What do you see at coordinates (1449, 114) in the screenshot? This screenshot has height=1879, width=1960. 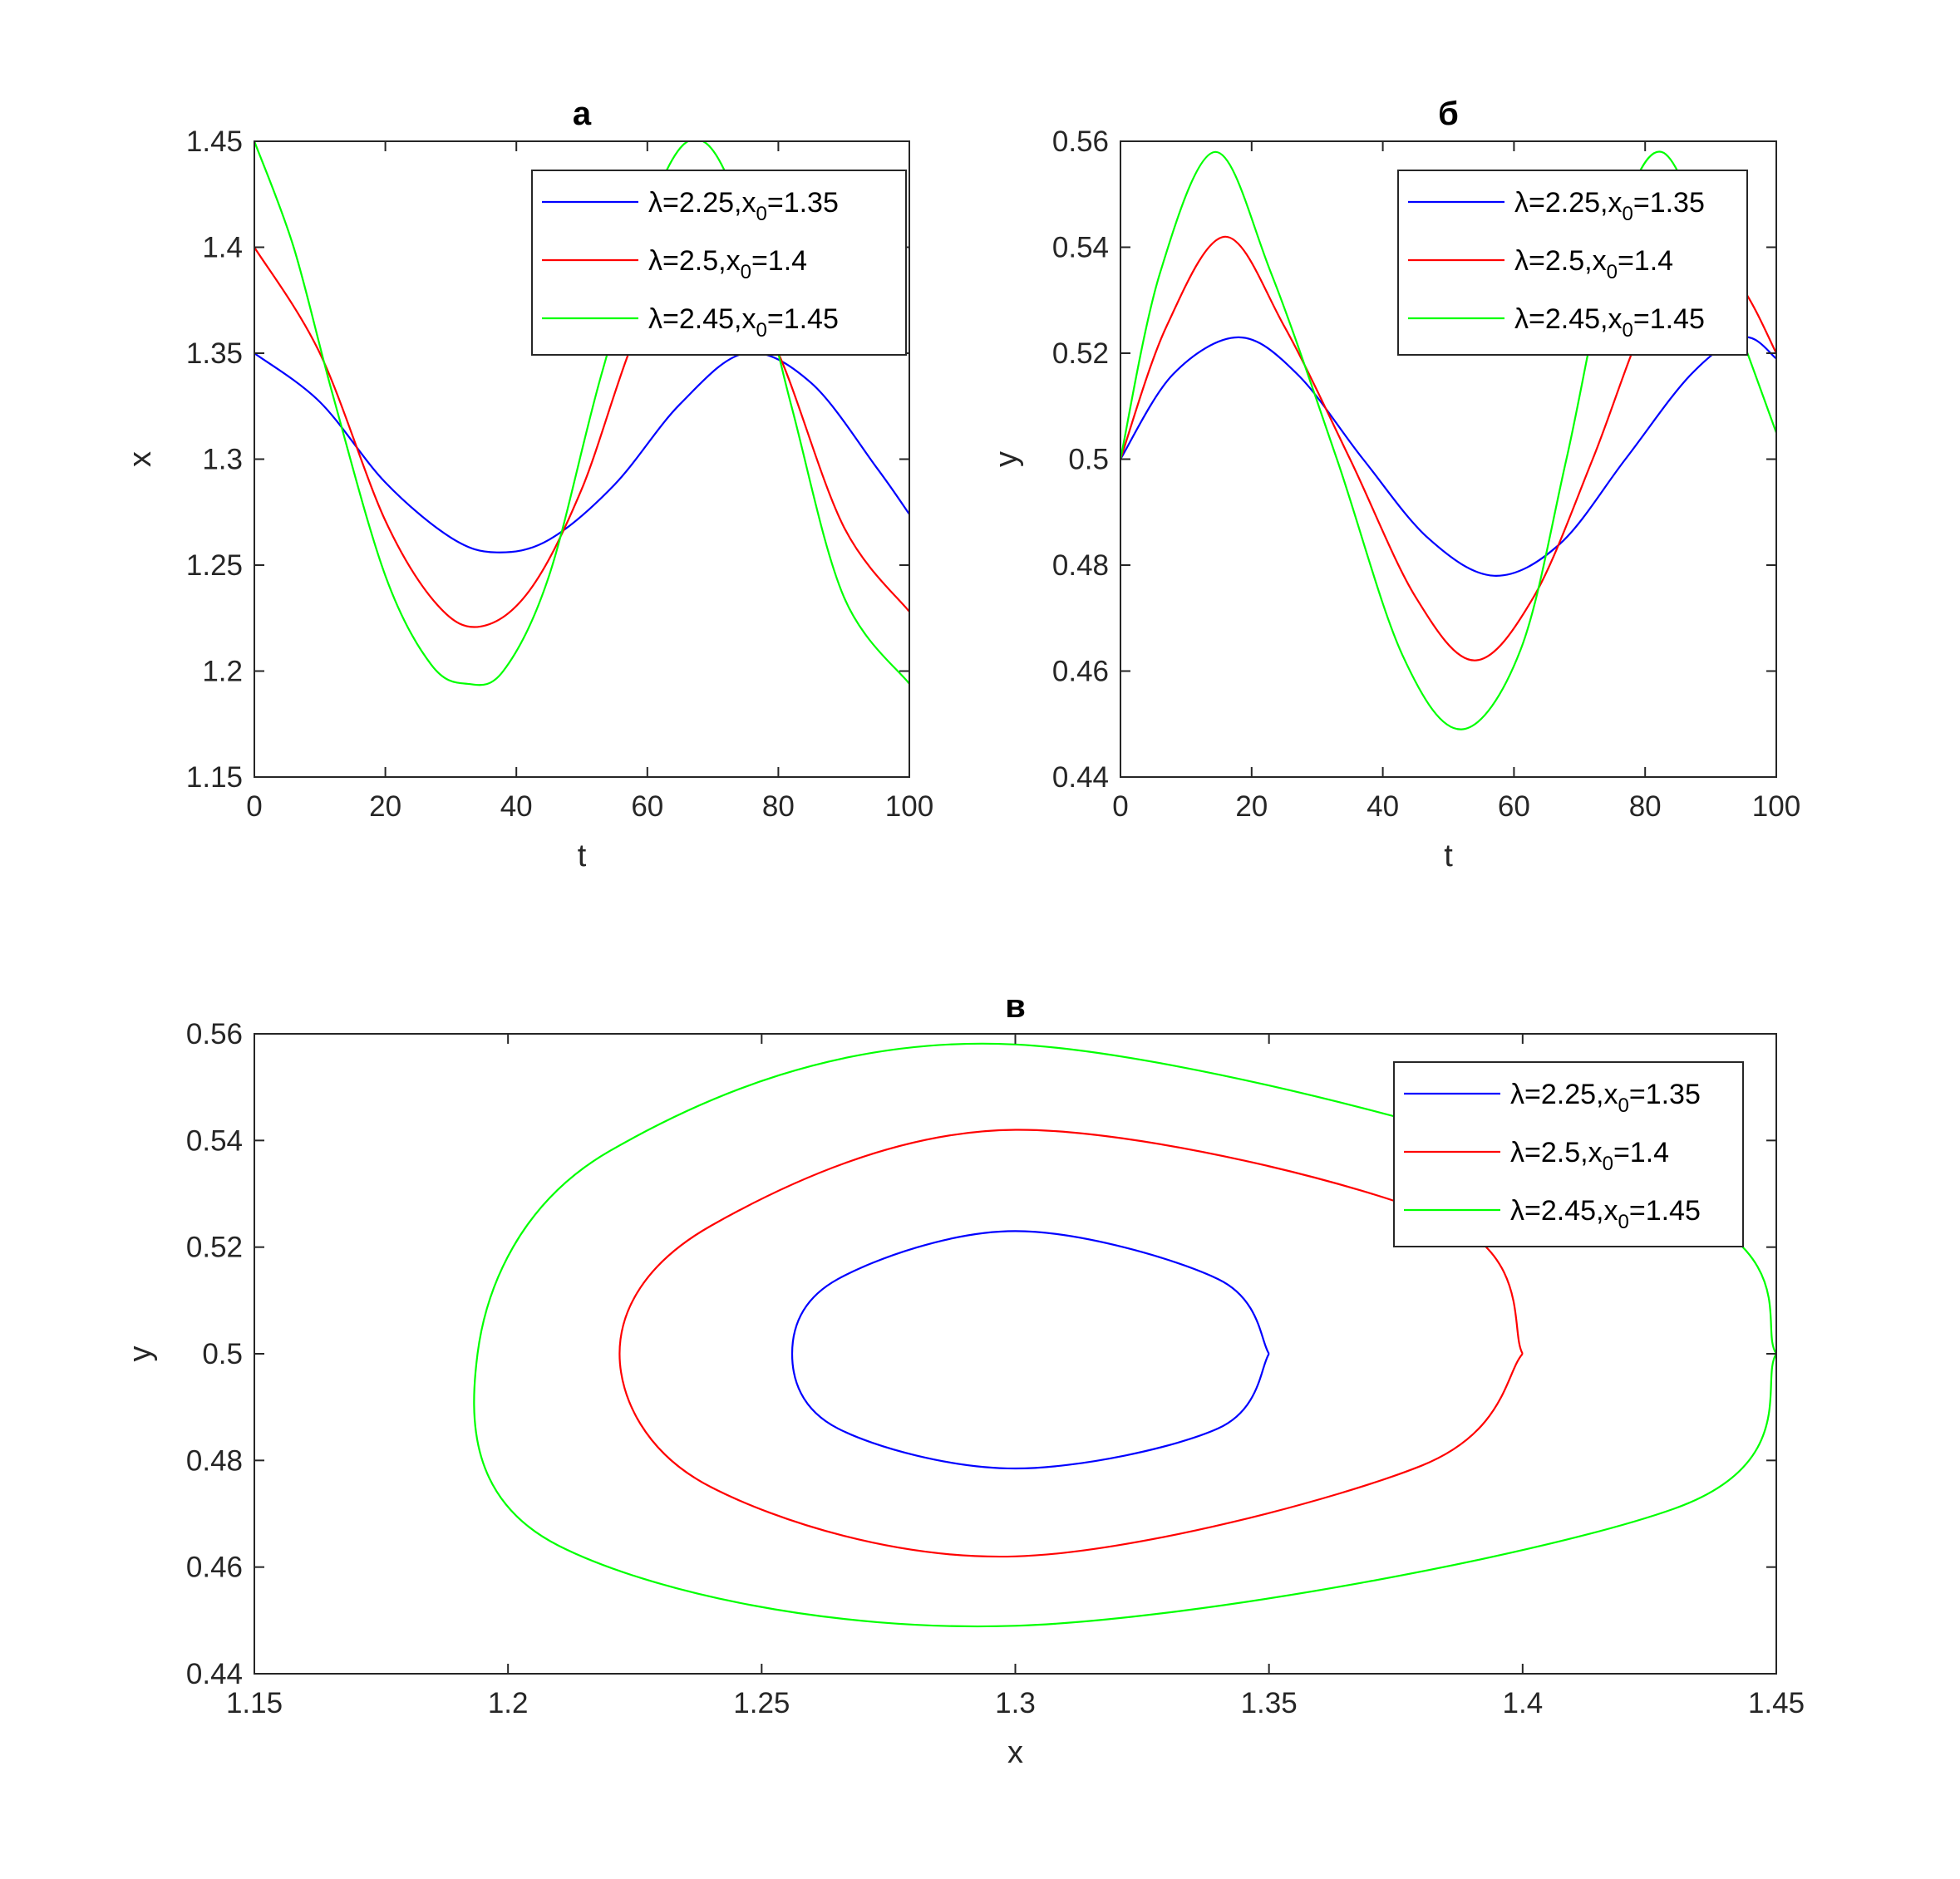 I see `chart-title: б` at bounding box center [1449, 114].